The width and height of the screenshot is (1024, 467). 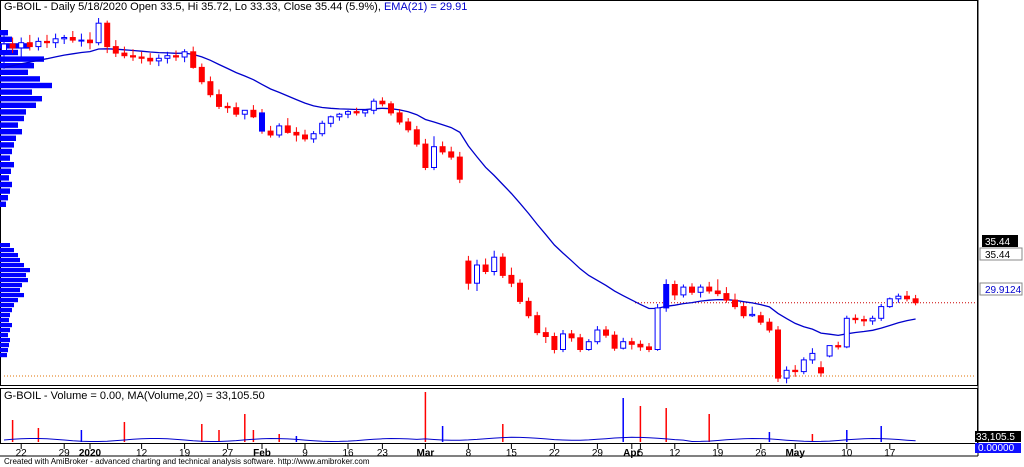 I want to click on last-close-label-text: 35.44, so click(x=997, y=242).